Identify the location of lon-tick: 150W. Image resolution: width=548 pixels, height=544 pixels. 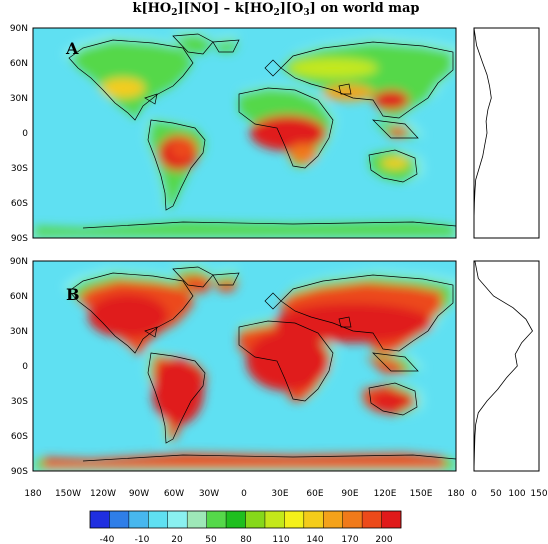
(68, 494).